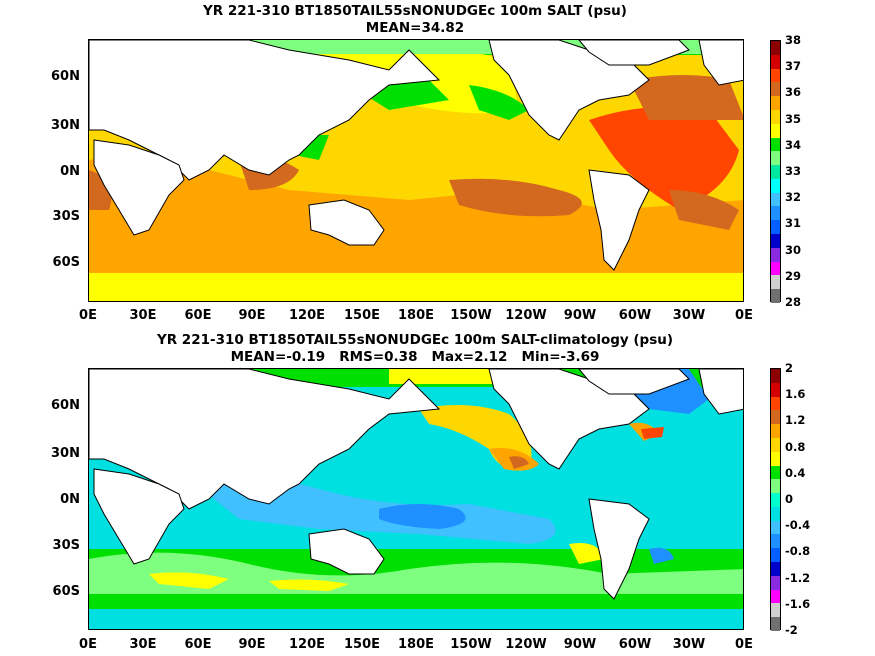 The image size is (875, 656). What do you see at coordinates (143, 315) in the screenshot?
I see `top-lon-label: 30E` at bounding box center [143, 315].